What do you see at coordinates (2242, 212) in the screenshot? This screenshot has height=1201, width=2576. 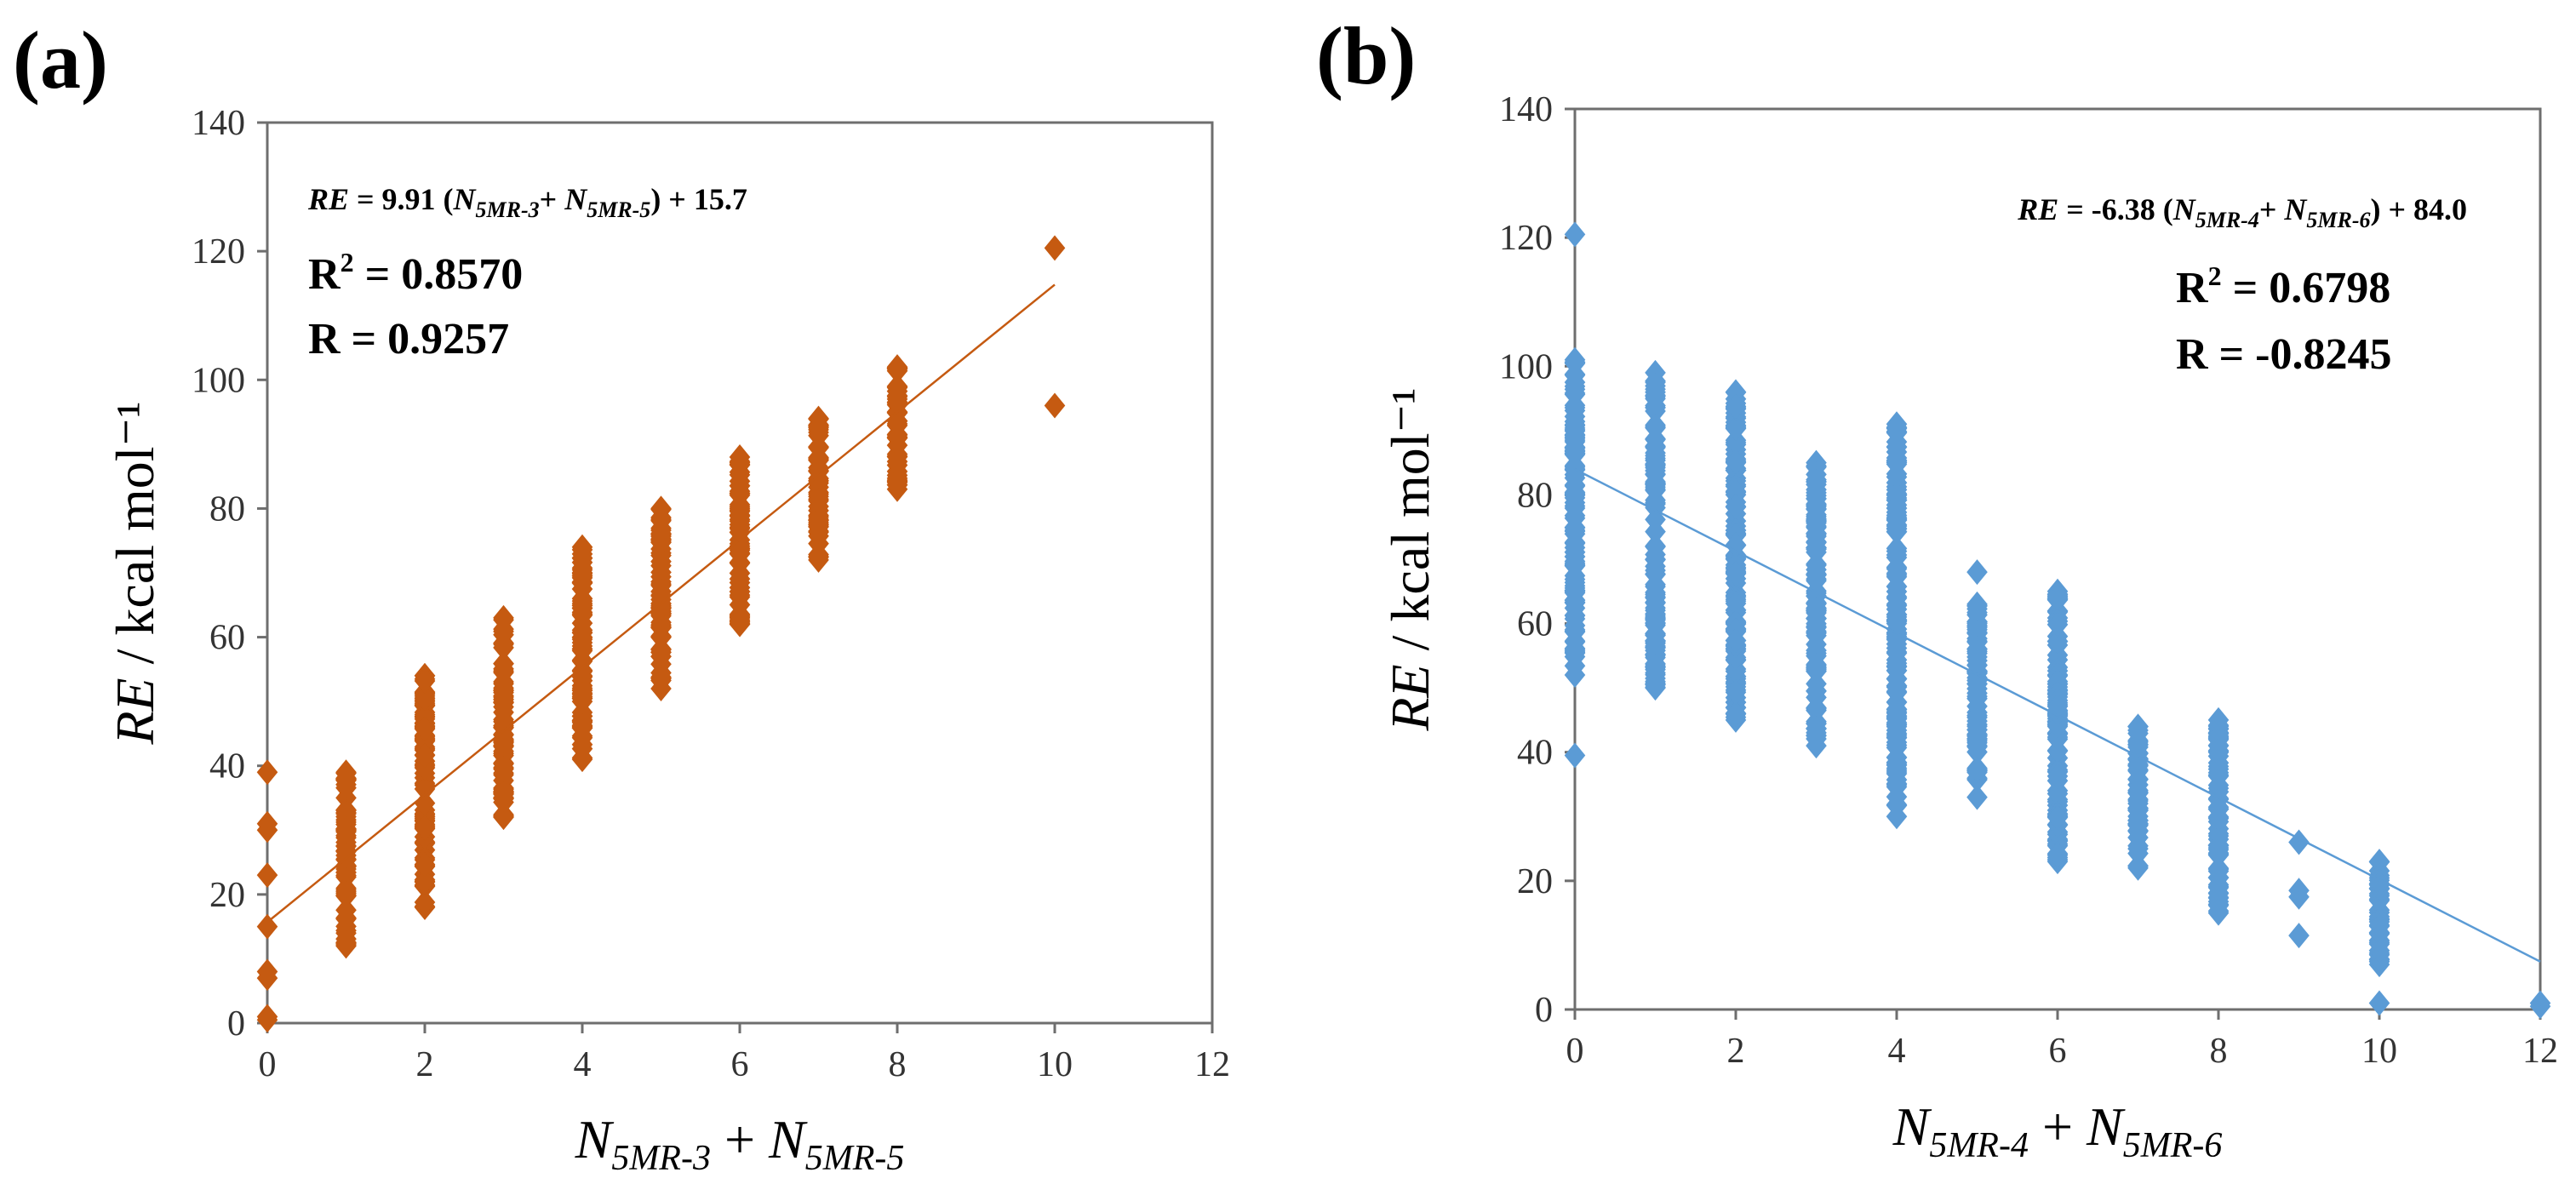 I see `panel-b-regression-equation: RE = -6.38 (N5MR-4+ N5MR-6) + 84.0` at bounding box center [2242, 212].